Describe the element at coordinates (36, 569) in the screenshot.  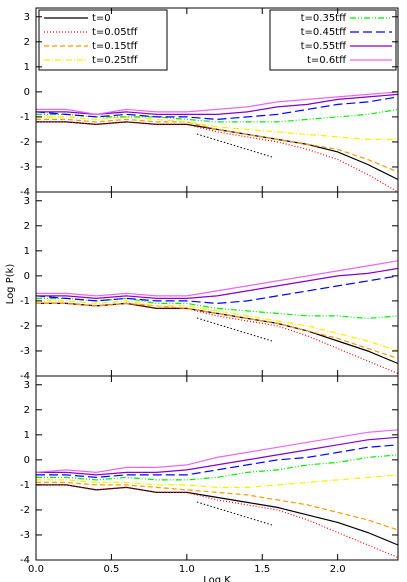
I see `x-tick-label: 0.0` at that location.